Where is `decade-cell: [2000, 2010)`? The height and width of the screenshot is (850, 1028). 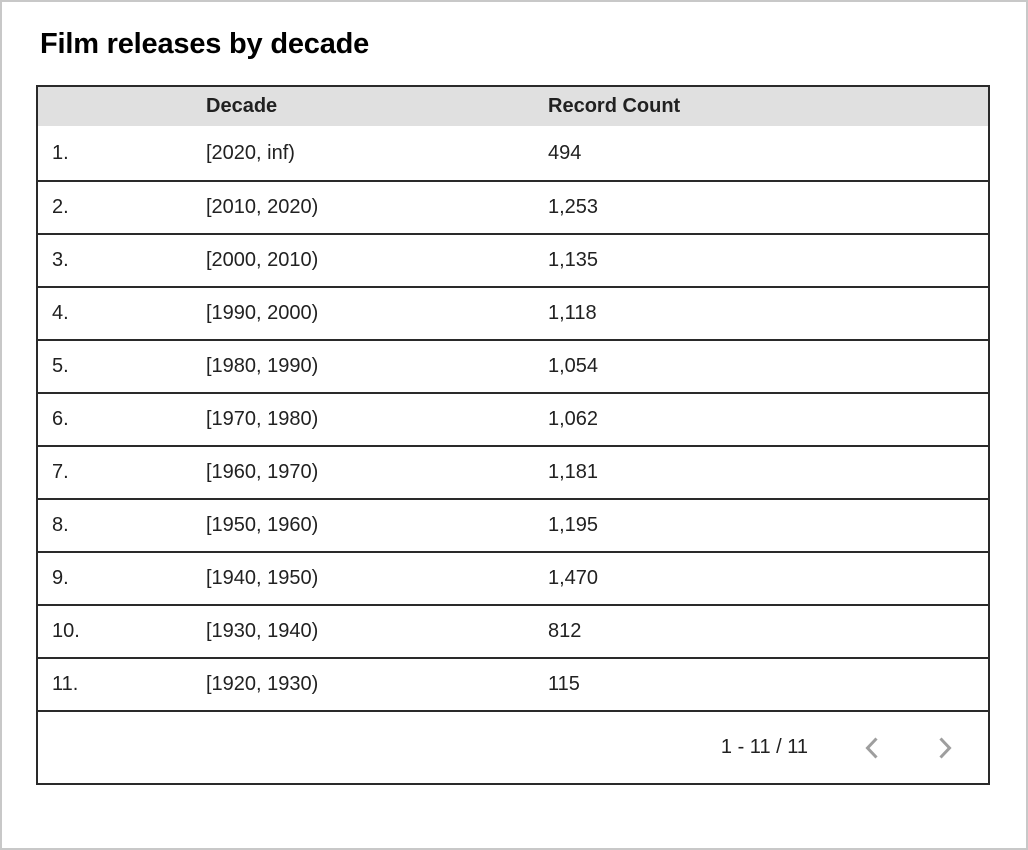
decade-cell: [2000, 2010) is located at coordinates (363, 260).